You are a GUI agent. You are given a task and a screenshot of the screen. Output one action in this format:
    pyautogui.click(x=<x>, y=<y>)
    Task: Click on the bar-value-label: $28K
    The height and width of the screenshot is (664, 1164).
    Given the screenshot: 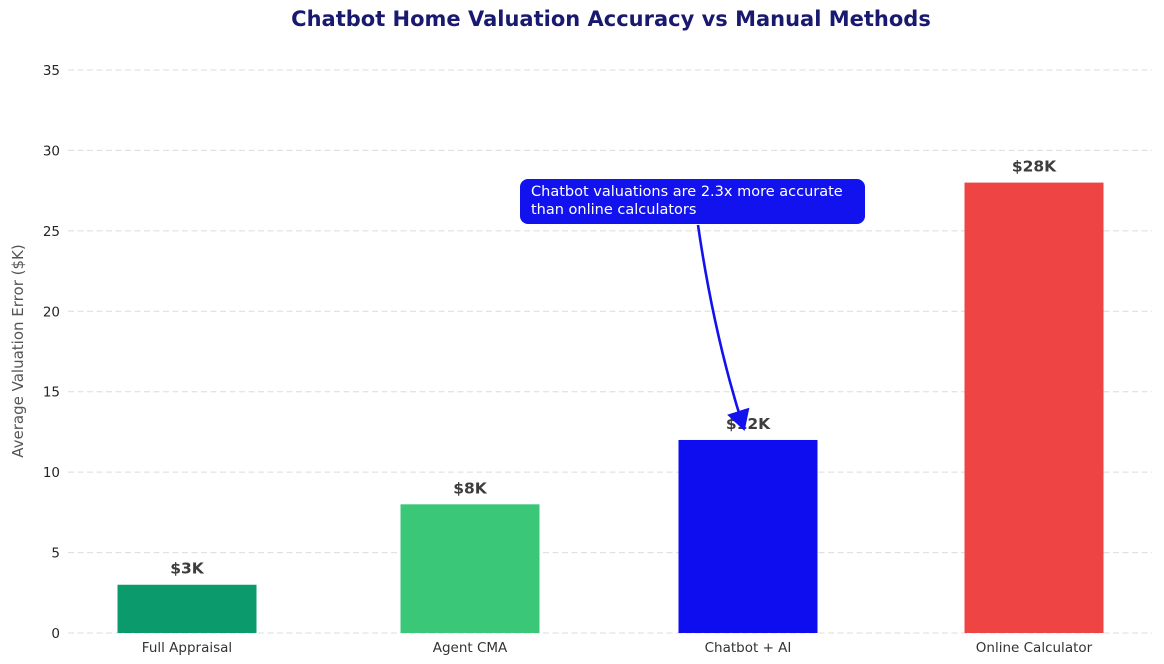 What is the action you would take?
    pyautogui.click(x=1034, y=167)
    